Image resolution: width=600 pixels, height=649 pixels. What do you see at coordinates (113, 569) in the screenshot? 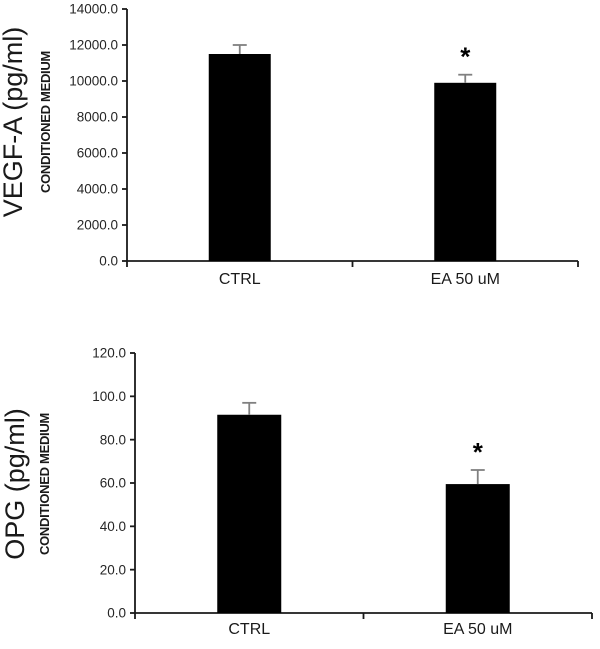
I see `y-tick-label: 20.0` at bounding box center [113, 569].